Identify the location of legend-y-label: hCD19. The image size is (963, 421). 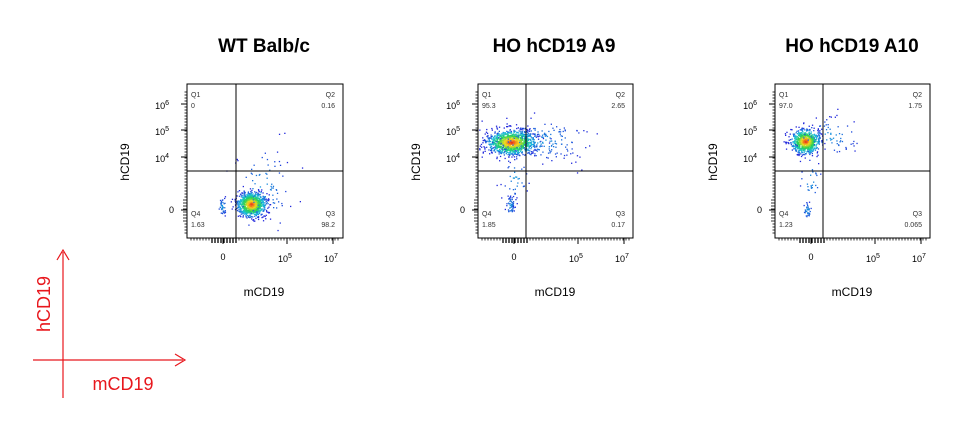
(44, 304).